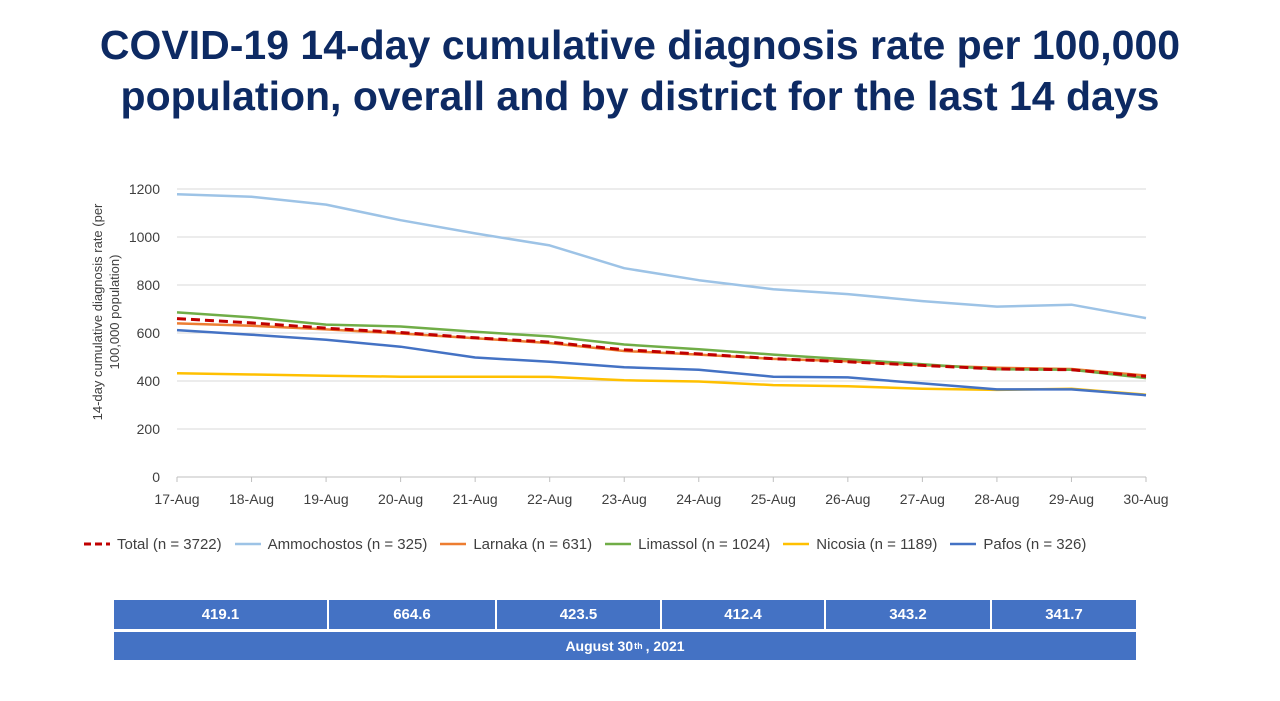 The image size is (1280, 701). I want to click on y-tick-label: 400, so click(149, 381).